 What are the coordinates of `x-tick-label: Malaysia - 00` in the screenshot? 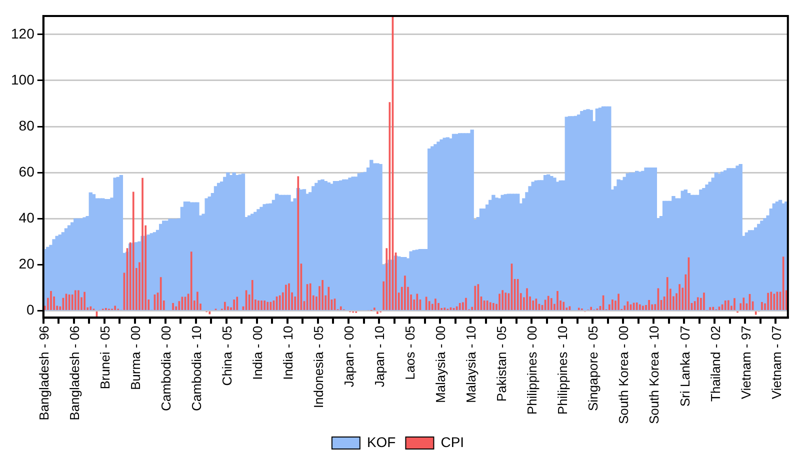 It's located at (440, 365).